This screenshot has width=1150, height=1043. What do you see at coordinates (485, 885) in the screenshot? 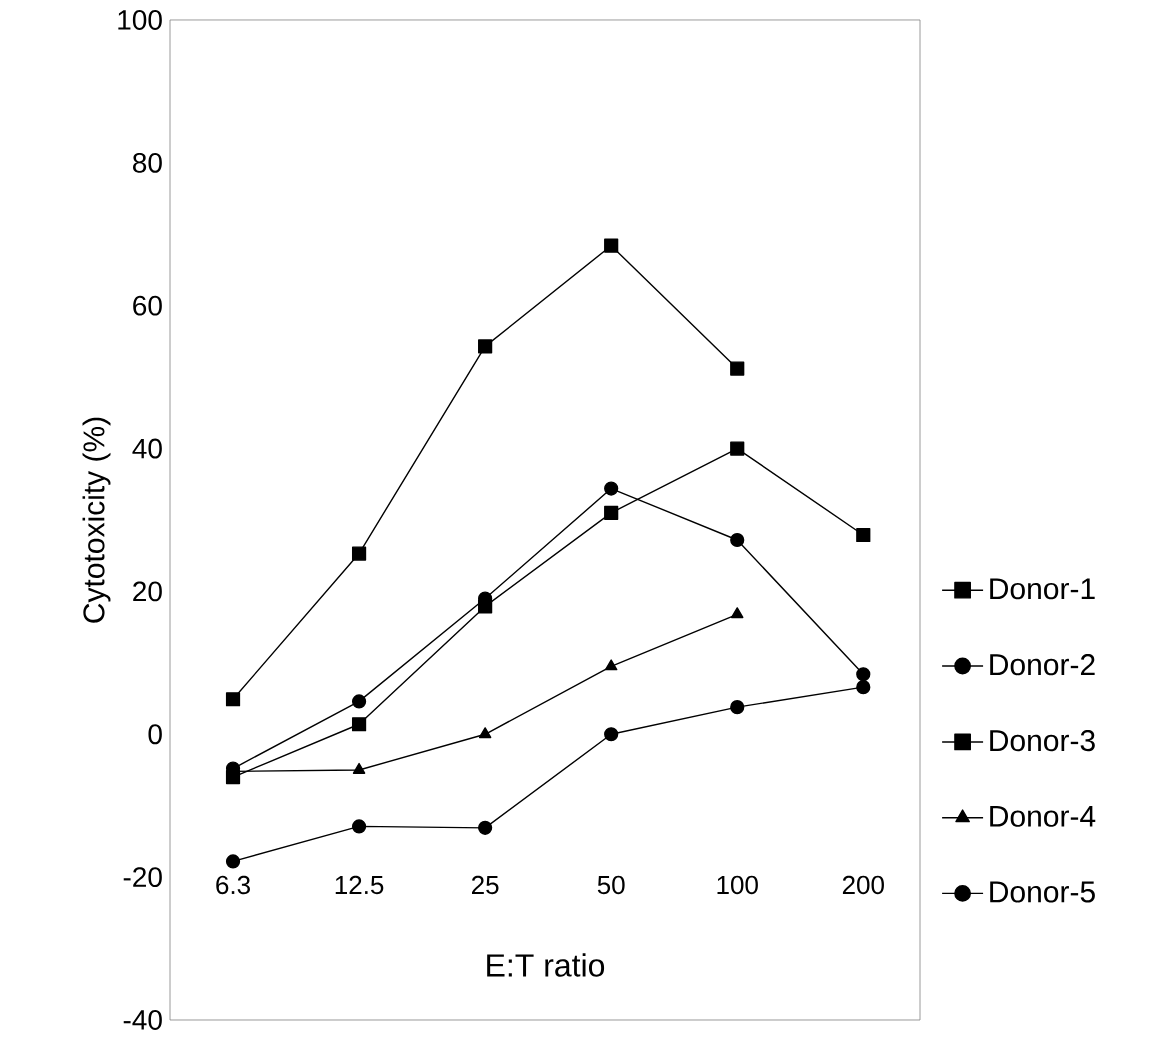
I see `x-tick-label: 25` at bounding box center [485, 885].